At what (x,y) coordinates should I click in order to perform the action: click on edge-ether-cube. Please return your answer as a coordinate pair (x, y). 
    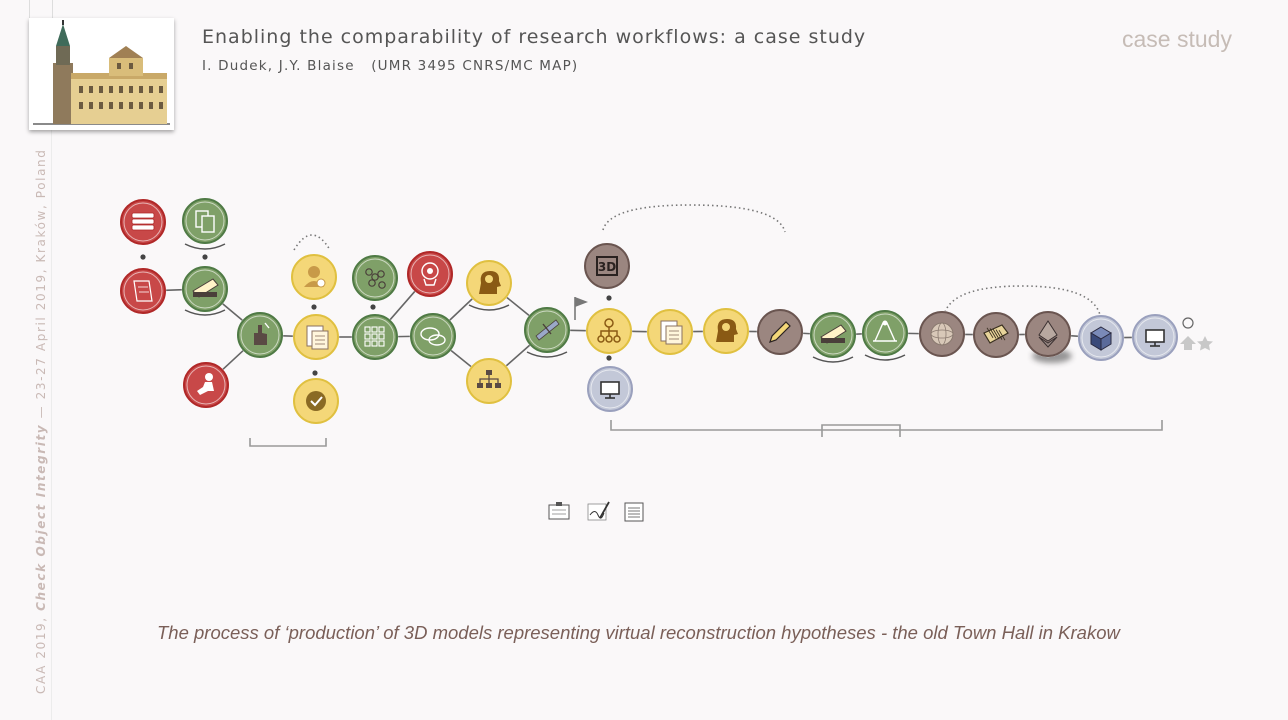
    Looking at the image, I should click on (1074, 336).